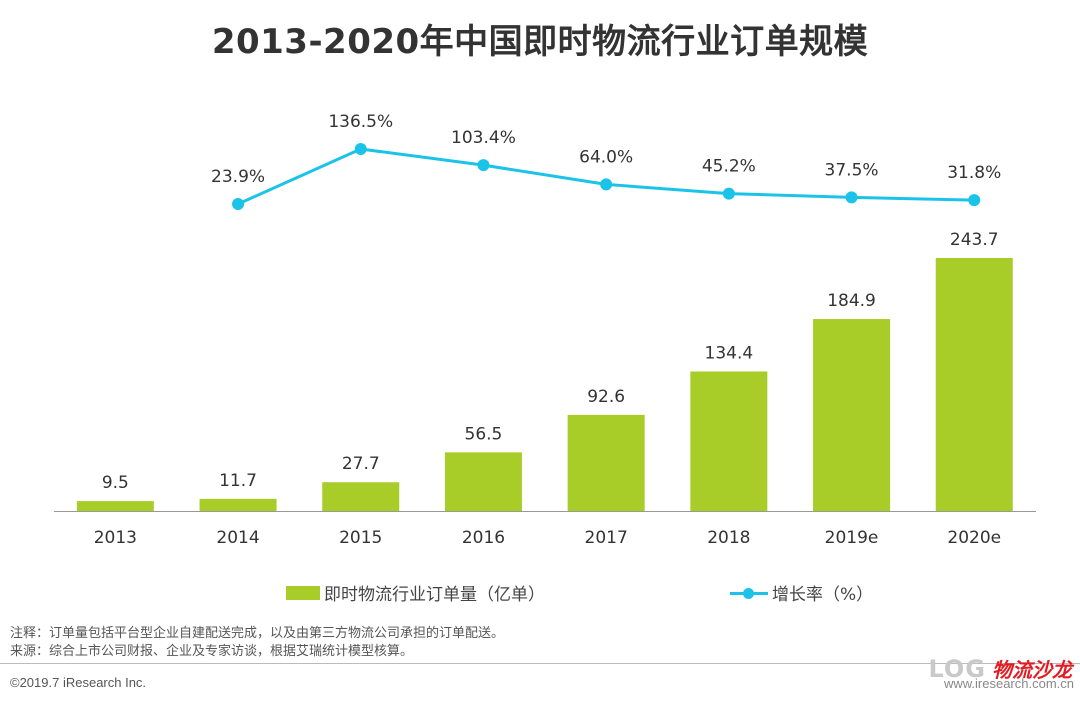 The image size is (1080, 701). I want to click on page-title: 2013-2020年中国即时物流行业订单规模, so click(540, 42).